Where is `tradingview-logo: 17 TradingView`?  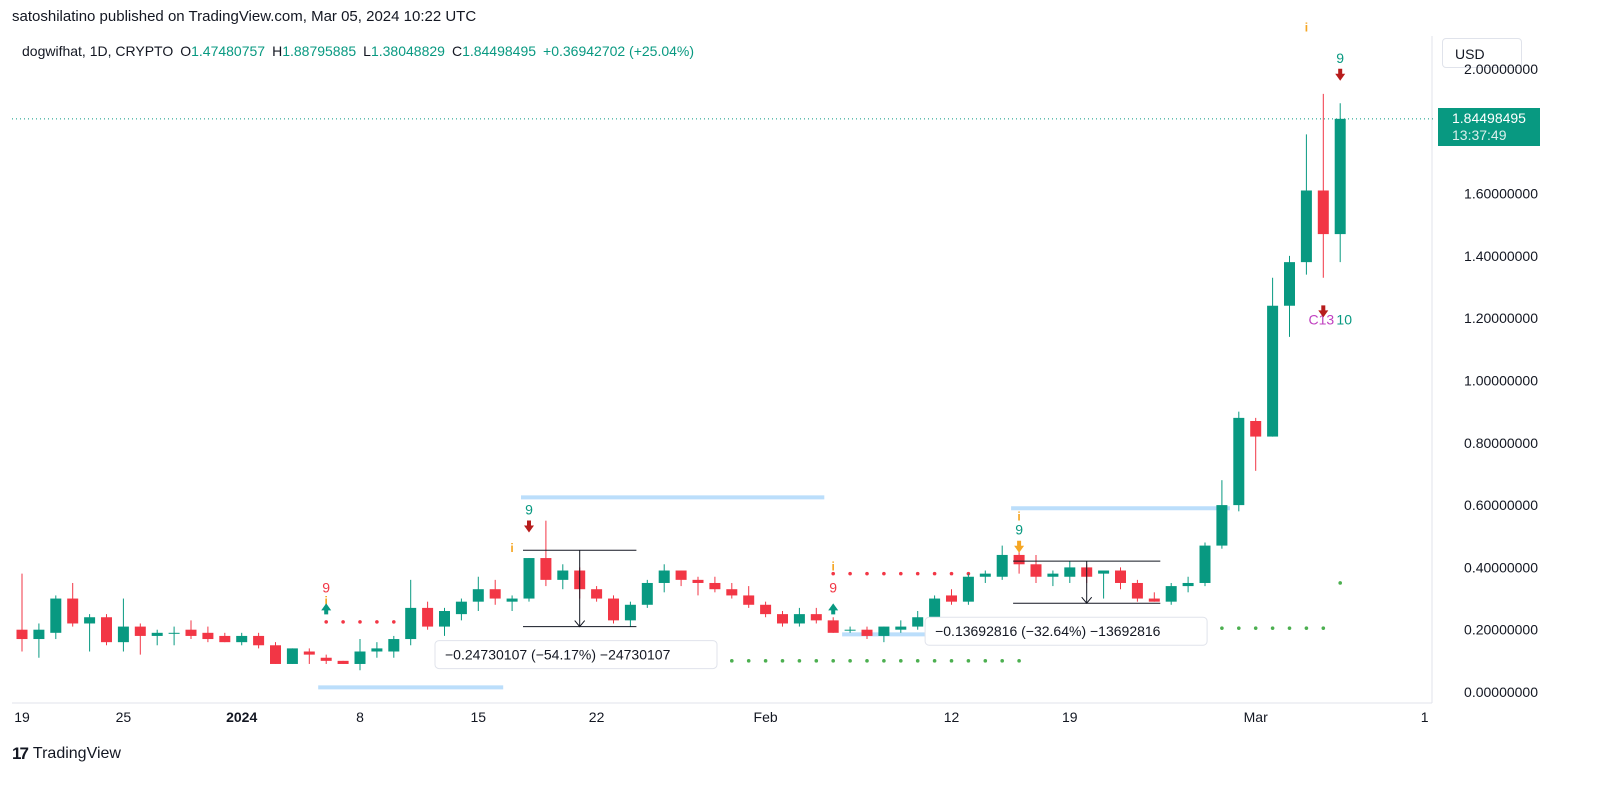
tradingview-logo: 17 TradingView is located at coordinates (66, 754).